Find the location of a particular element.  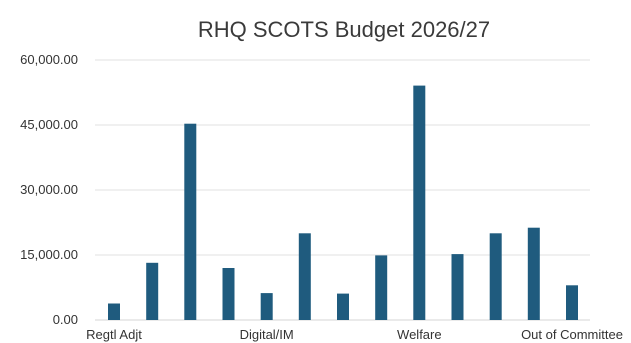

x-tick-label: Regtl Adjt is located at coordinates (114, 334).